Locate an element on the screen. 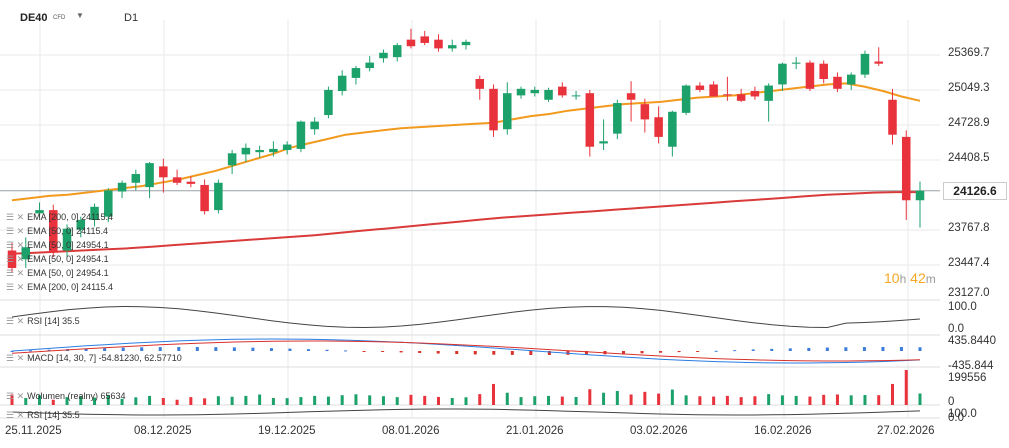 The height and width of the screenshot is (448, 1009). legend-ema-4: ☰ ✕ EMA [50, 0] 24954.1 is located at coordinates (57, 259).